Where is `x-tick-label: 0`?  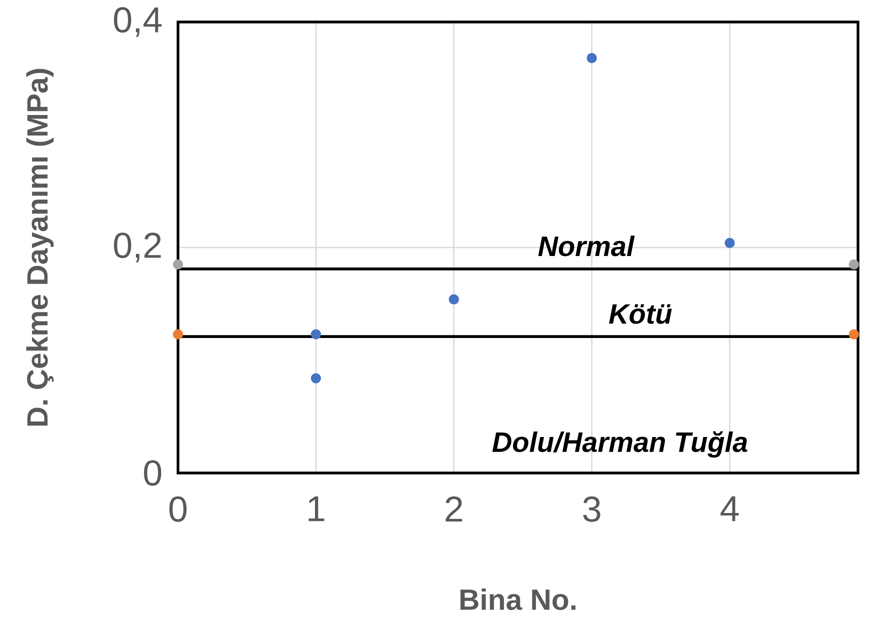
x-tick-label: 0 is located at coordinates (178, 509).